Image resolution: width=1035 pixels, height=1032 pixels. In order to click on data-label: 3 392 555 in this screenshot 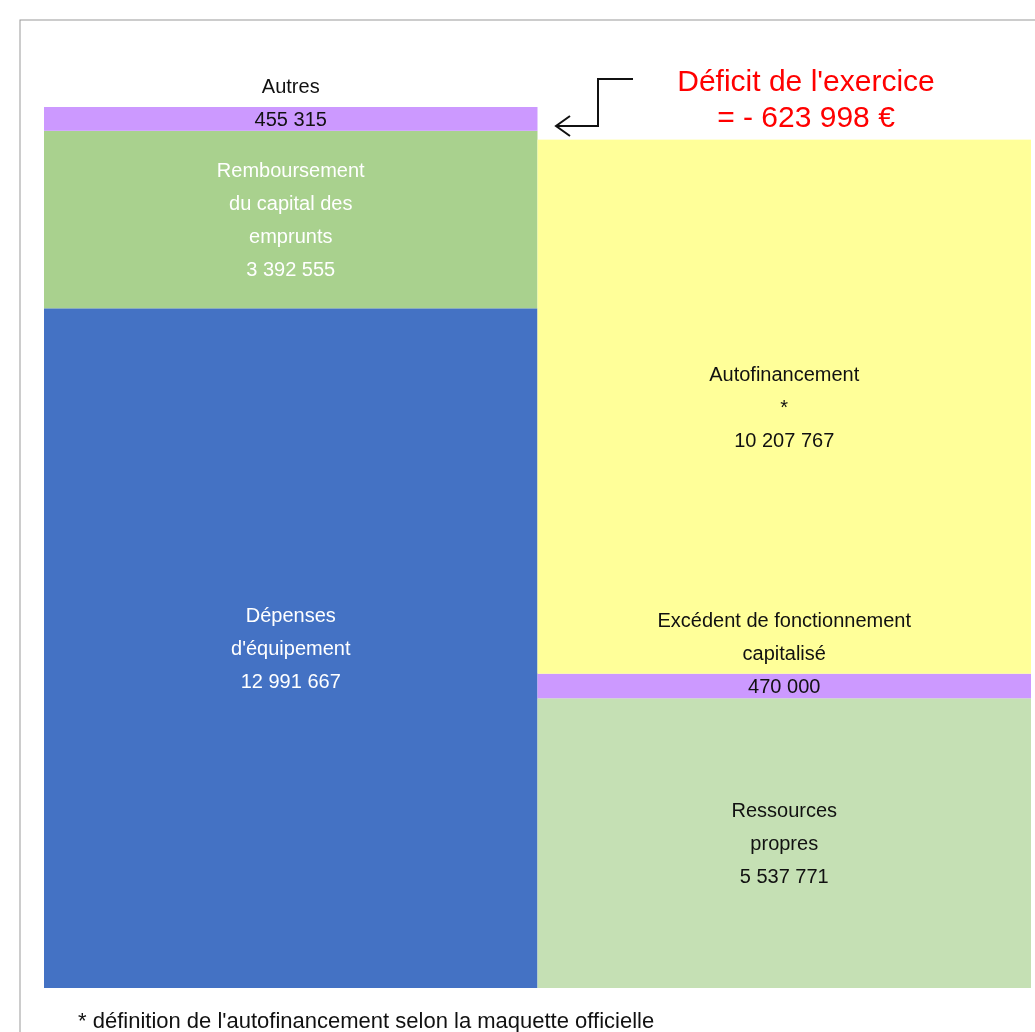, I will do `click(291, 269)`.